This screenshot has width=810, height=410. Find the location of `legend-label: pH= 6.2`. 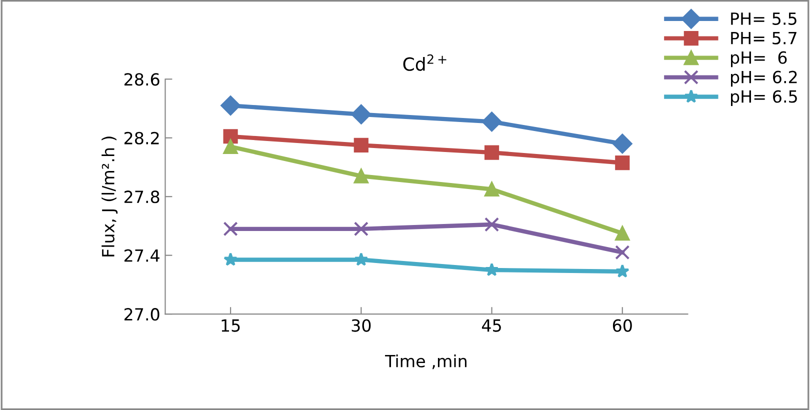

legend-label: pH= 6.2 is located at coordinates (764, 78).